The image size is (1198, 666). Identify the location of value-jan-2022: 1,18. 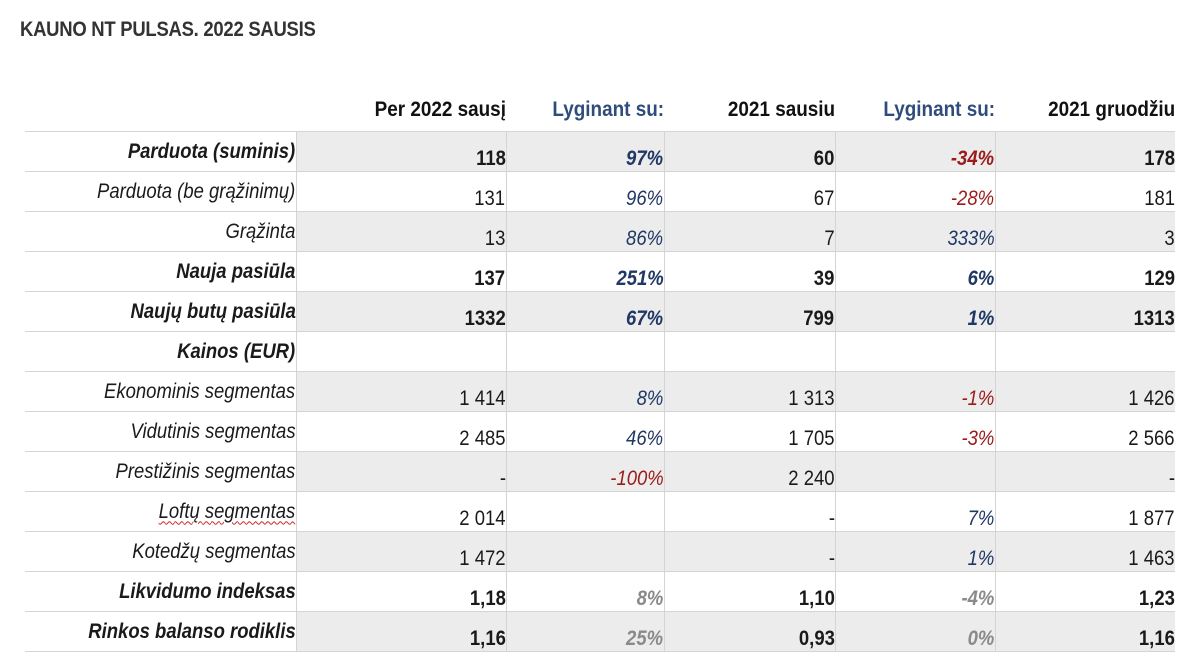
(400, 591).